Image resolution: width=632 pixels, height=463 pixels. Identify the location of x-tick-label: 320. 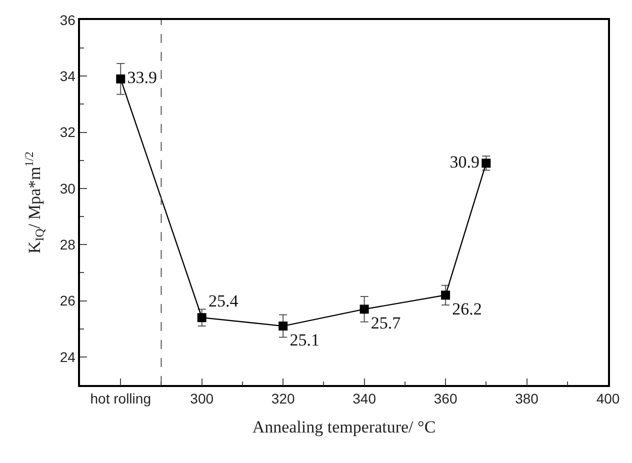
(283, 398).